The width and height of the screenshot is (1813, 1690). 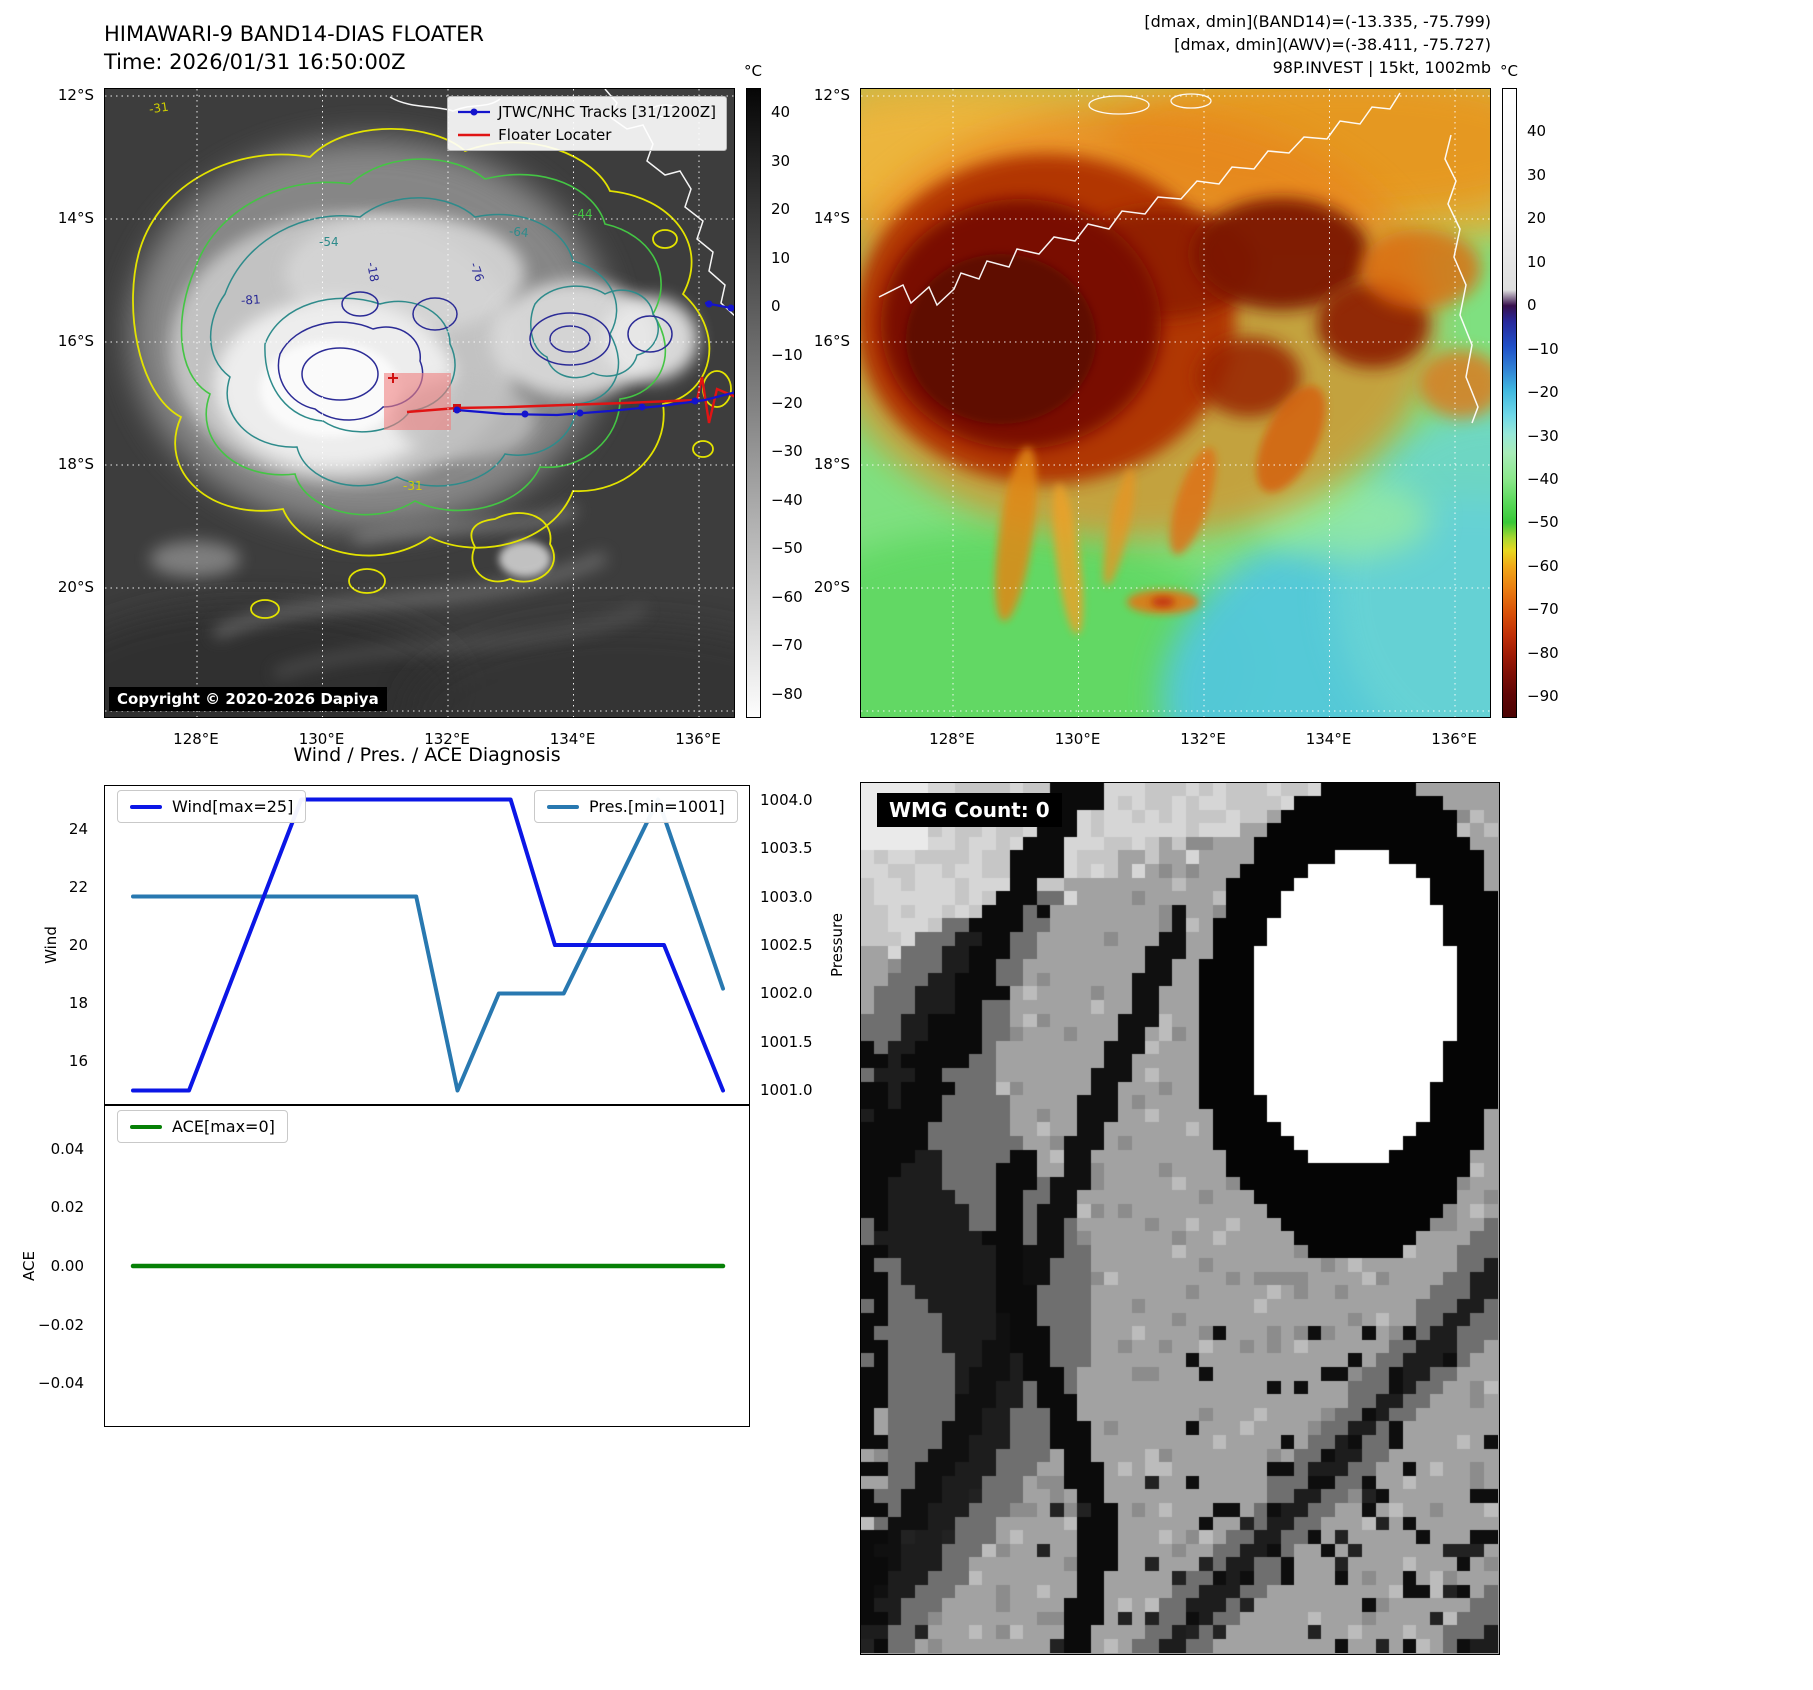 I want to click on awv-colorbar-unit: °C, so click(x=1509, y=71).